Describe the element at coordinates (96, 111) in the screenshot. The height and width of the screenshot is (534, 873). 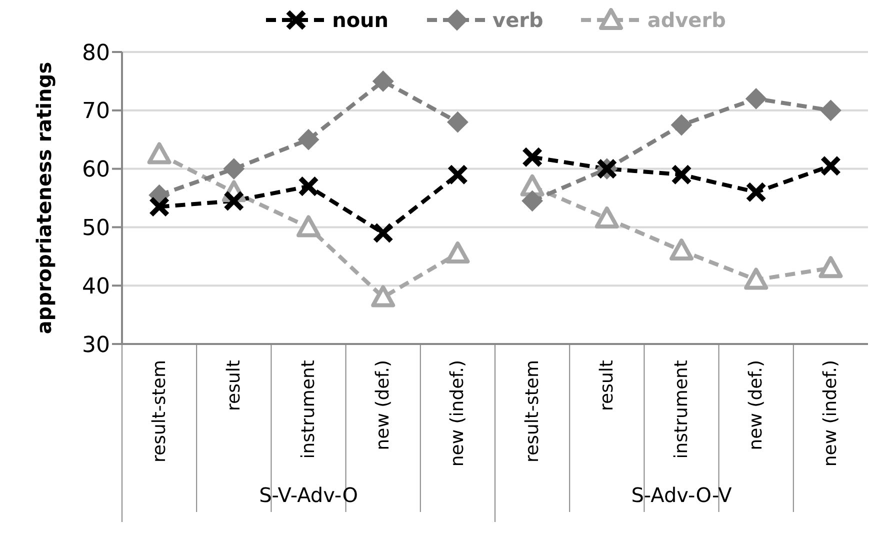
I see `y-tick-label: 70` at that location.